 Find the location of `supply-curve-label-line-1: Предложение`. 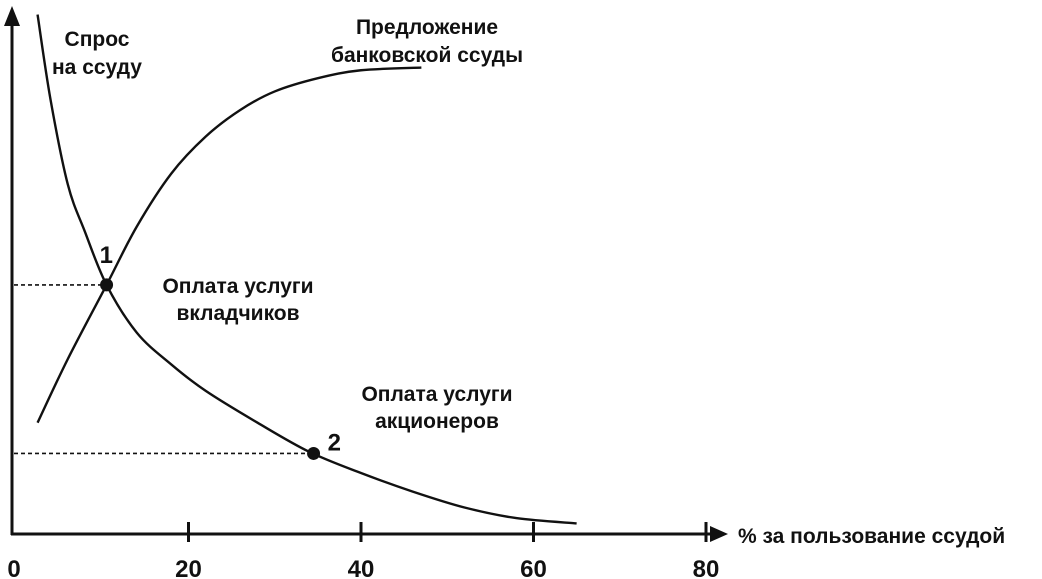

supply-curve-label-line-1: Предложение is located at coordinates (427, 27).